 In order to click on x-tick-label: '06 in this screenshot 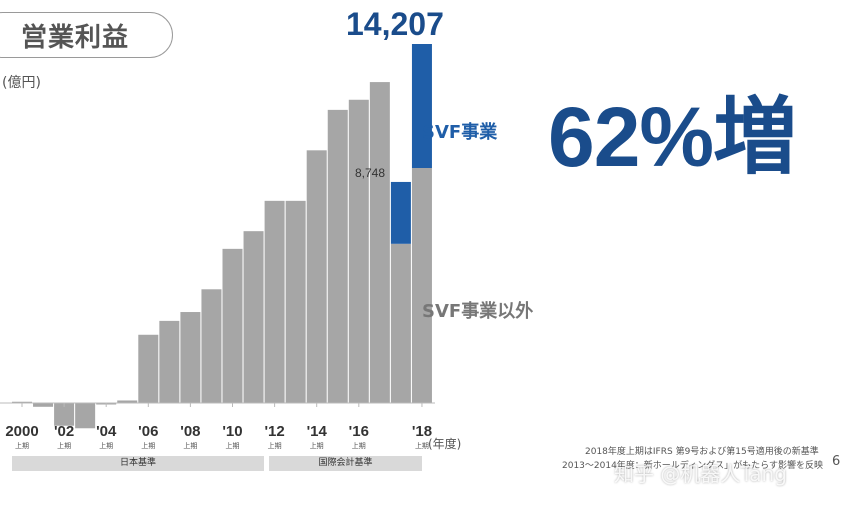, I will do `click(148, 431)`.